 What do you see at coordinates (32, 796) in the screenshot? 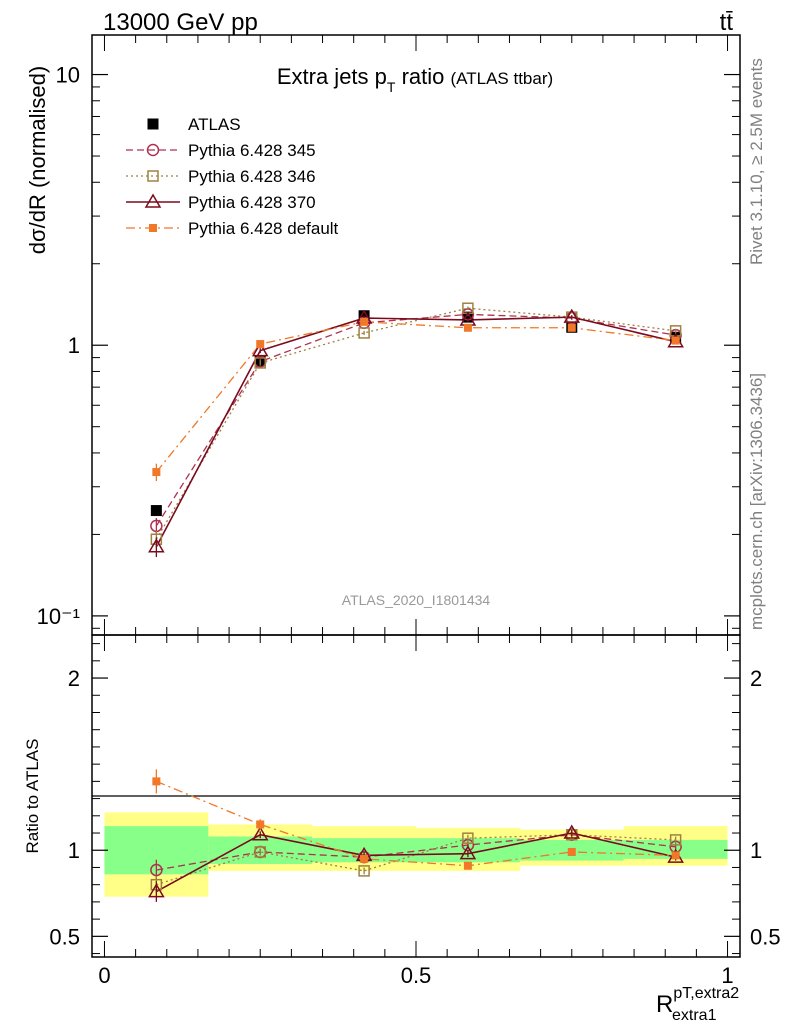
I see `ratio-ylabel: Ratio to ATLAS` at bounding box center [32, 796].